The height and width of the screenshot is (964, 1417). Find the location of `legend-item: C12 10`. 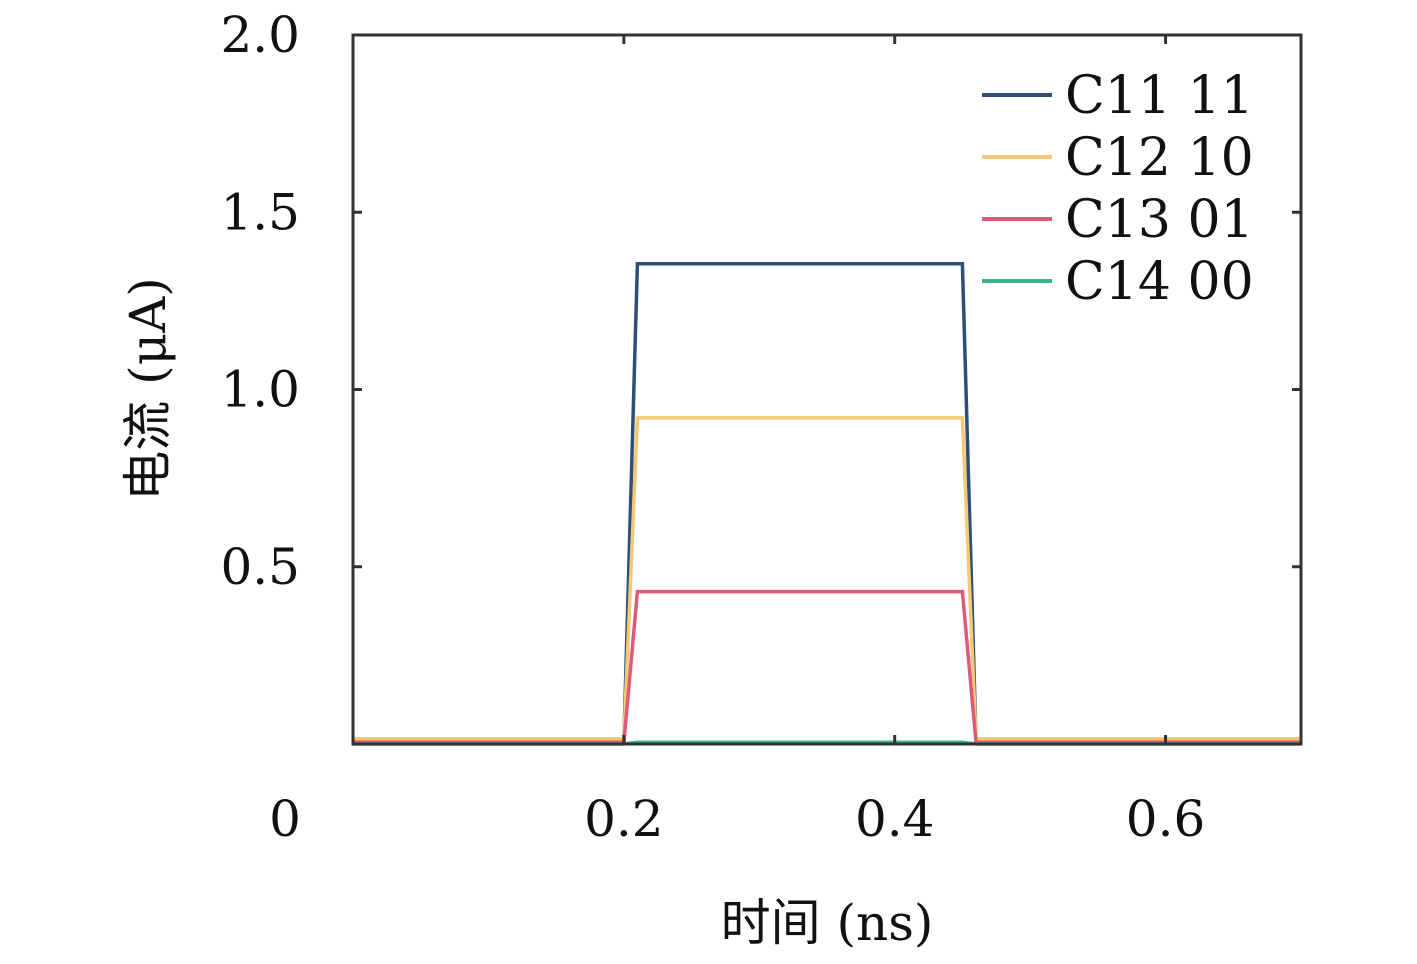

legend-item: C12 10 is located at coordinates (1118, 158).